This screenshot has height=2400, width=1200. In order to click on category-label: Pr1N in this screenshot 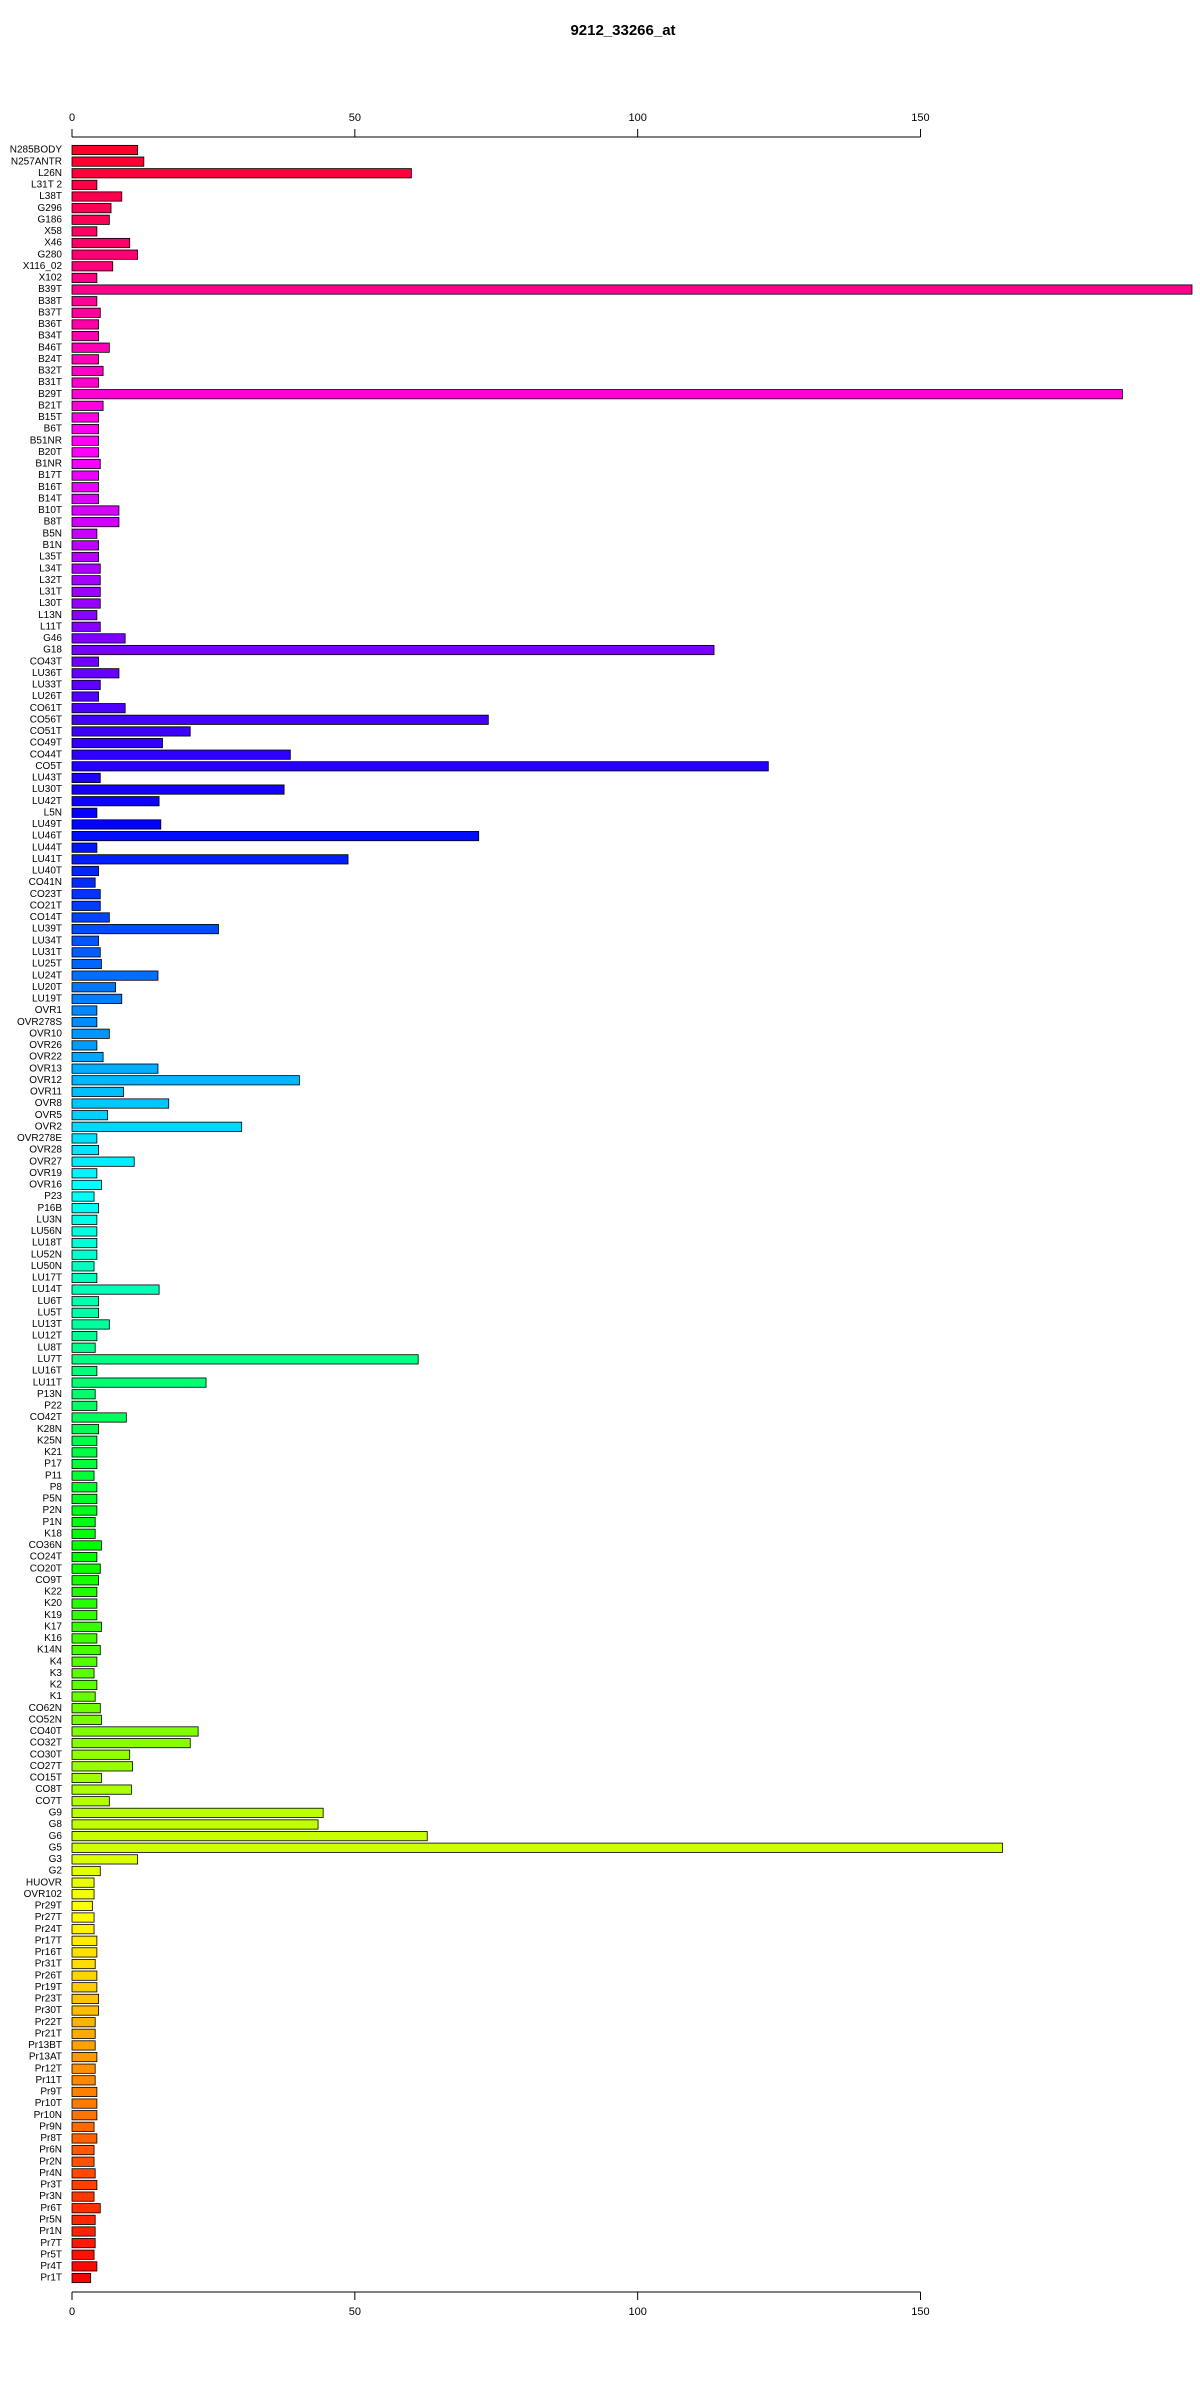, I will do `click(50, 2231)`.